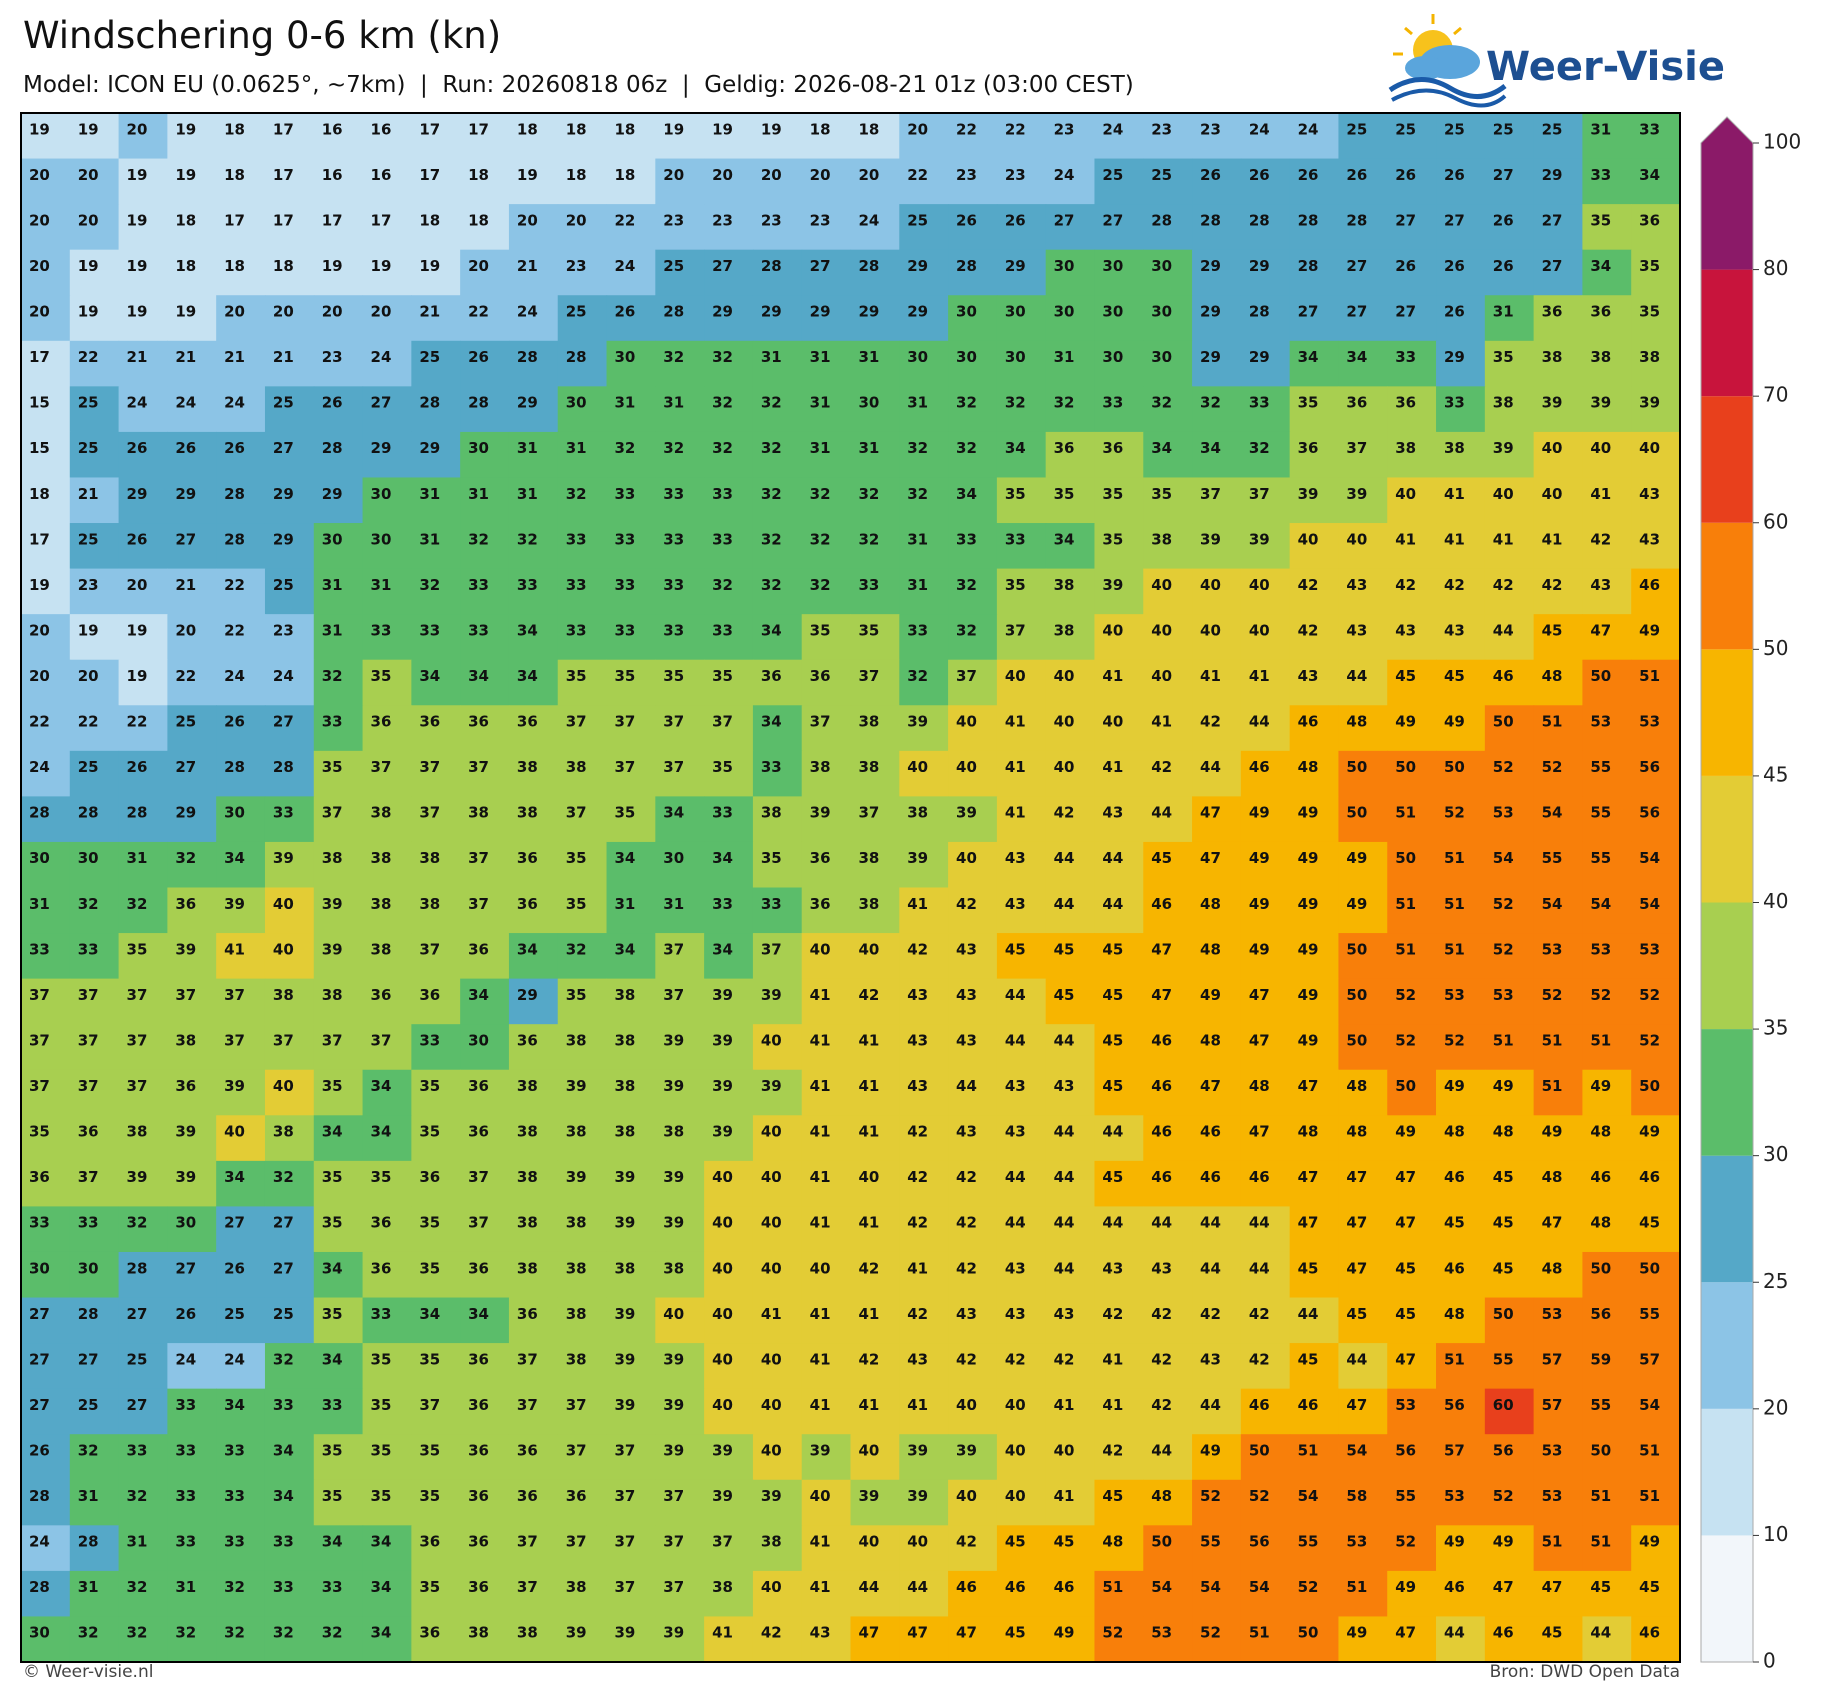 Image resolution: width=1824 pixels, height=1681 pixels. I want to click on wind-shear-value: 49, so click(1259, 904).